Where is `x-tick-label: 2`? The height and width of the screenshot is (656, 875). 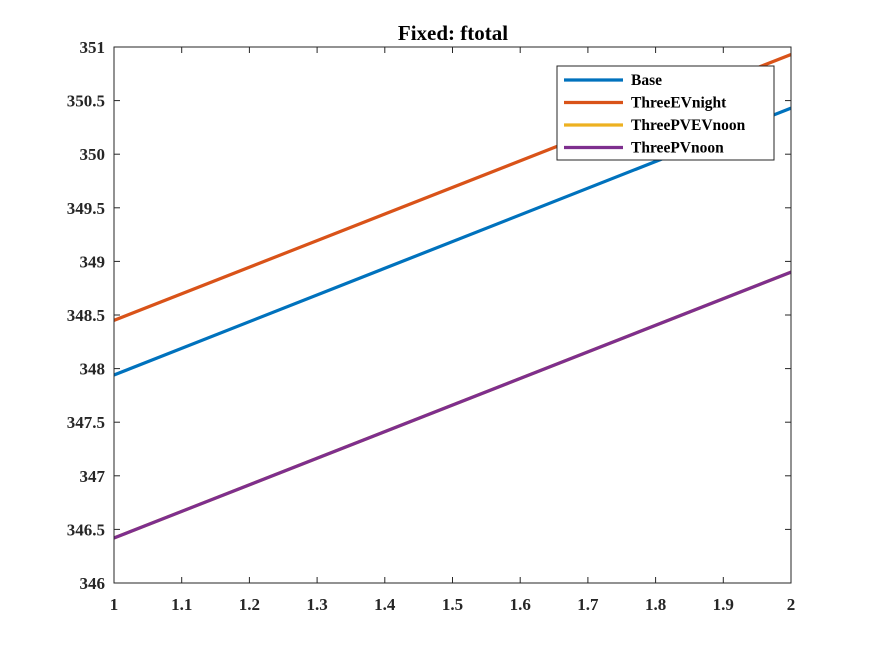
x-tick-label: 2 is located at coordinates (791, 604).